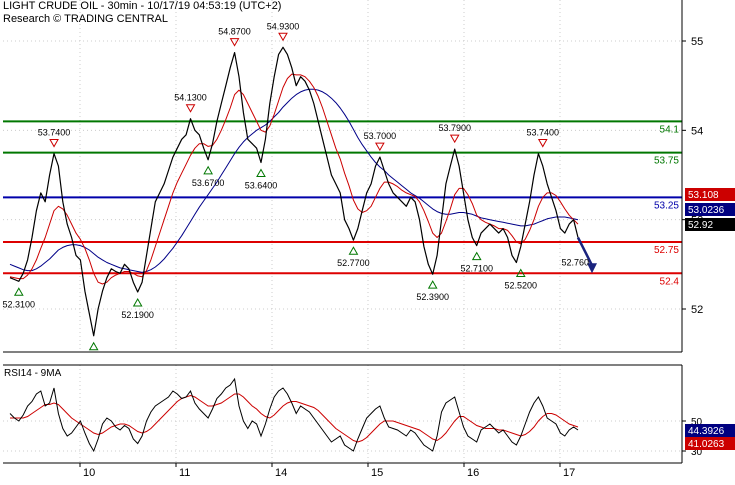 The height and width of the screenshot is (485, 735). What do you see at coordinates (697, 131) in the screenshot?
I see `ytick-label-main-1: 54` at bounding box center [697, 131].